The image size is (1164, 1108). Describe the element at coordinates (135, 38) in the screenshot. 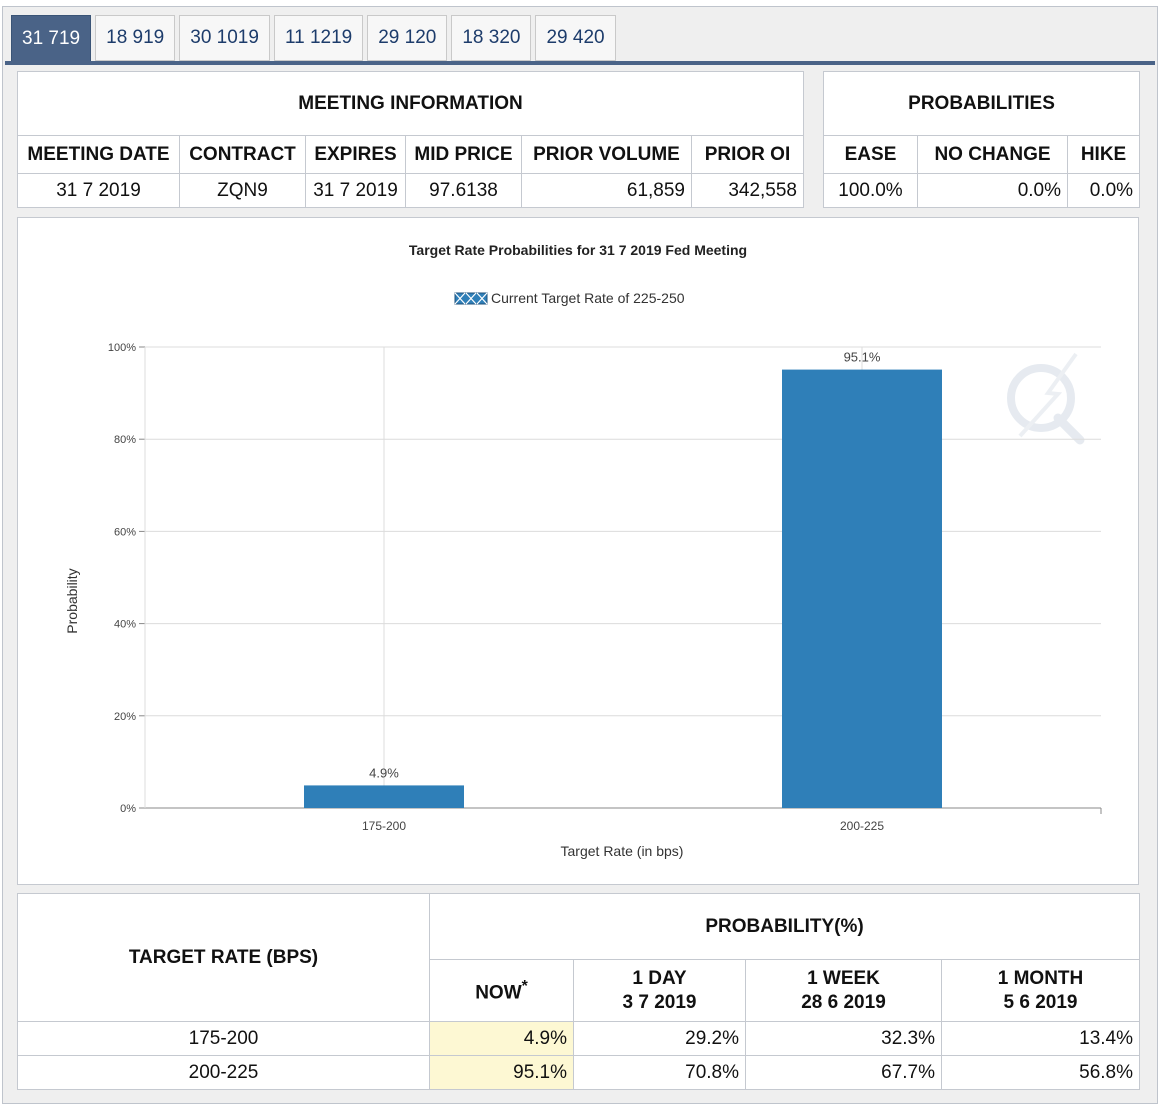

I see `tab-meeting-2: 18 919` at that location.